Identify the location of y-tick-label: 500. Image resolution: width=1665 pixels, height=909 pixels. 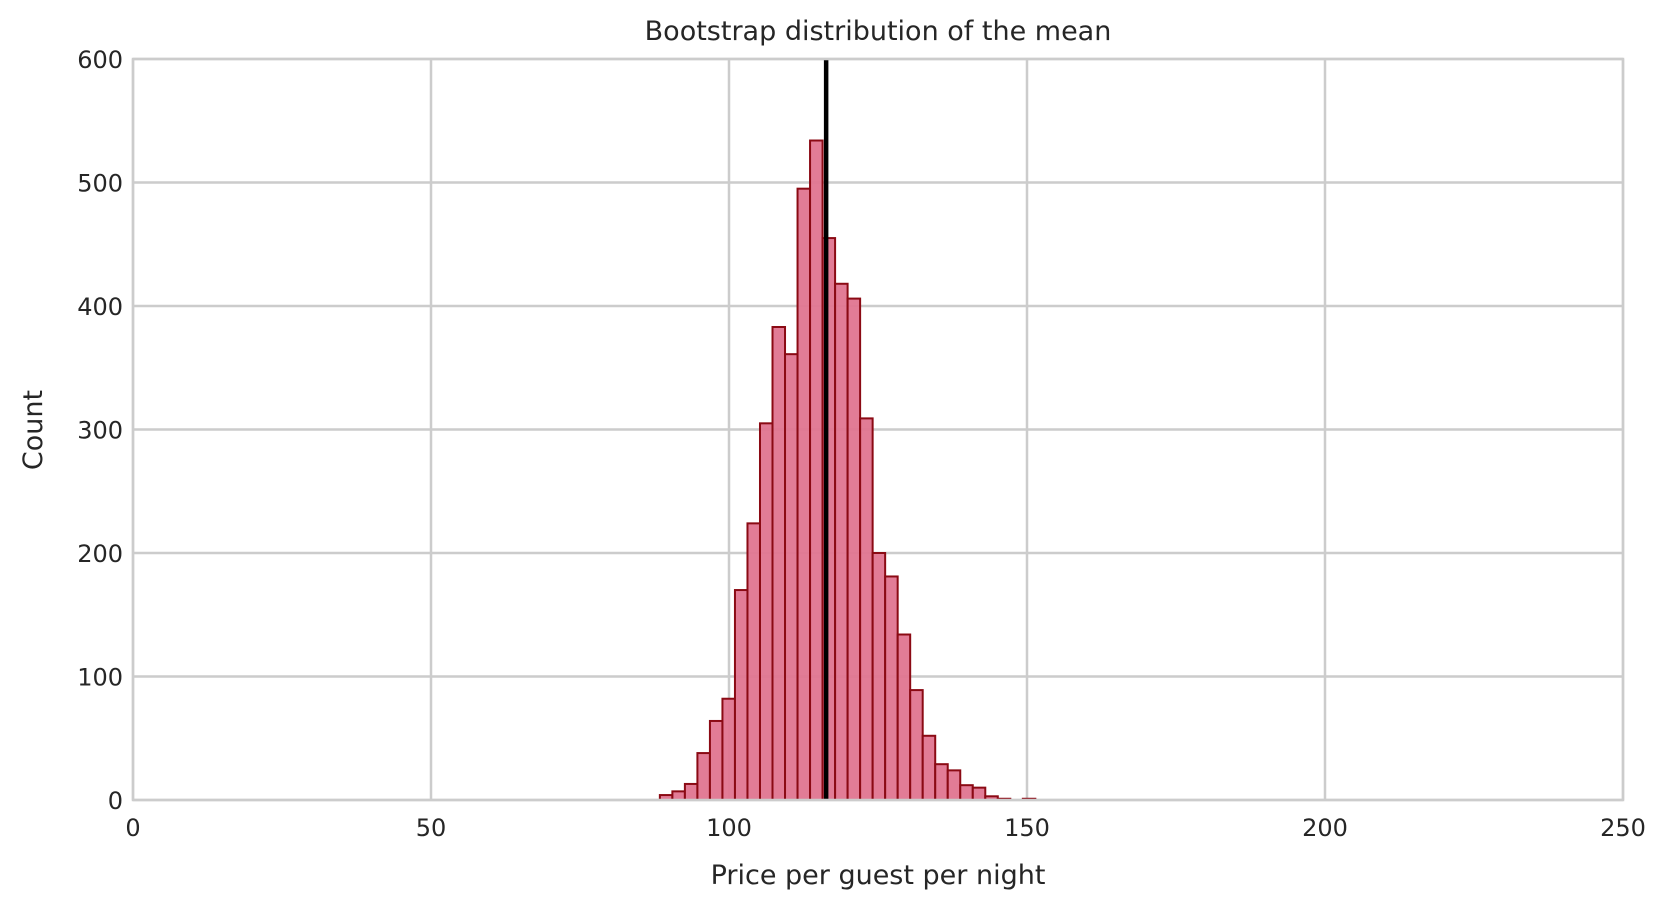
(100, 184).